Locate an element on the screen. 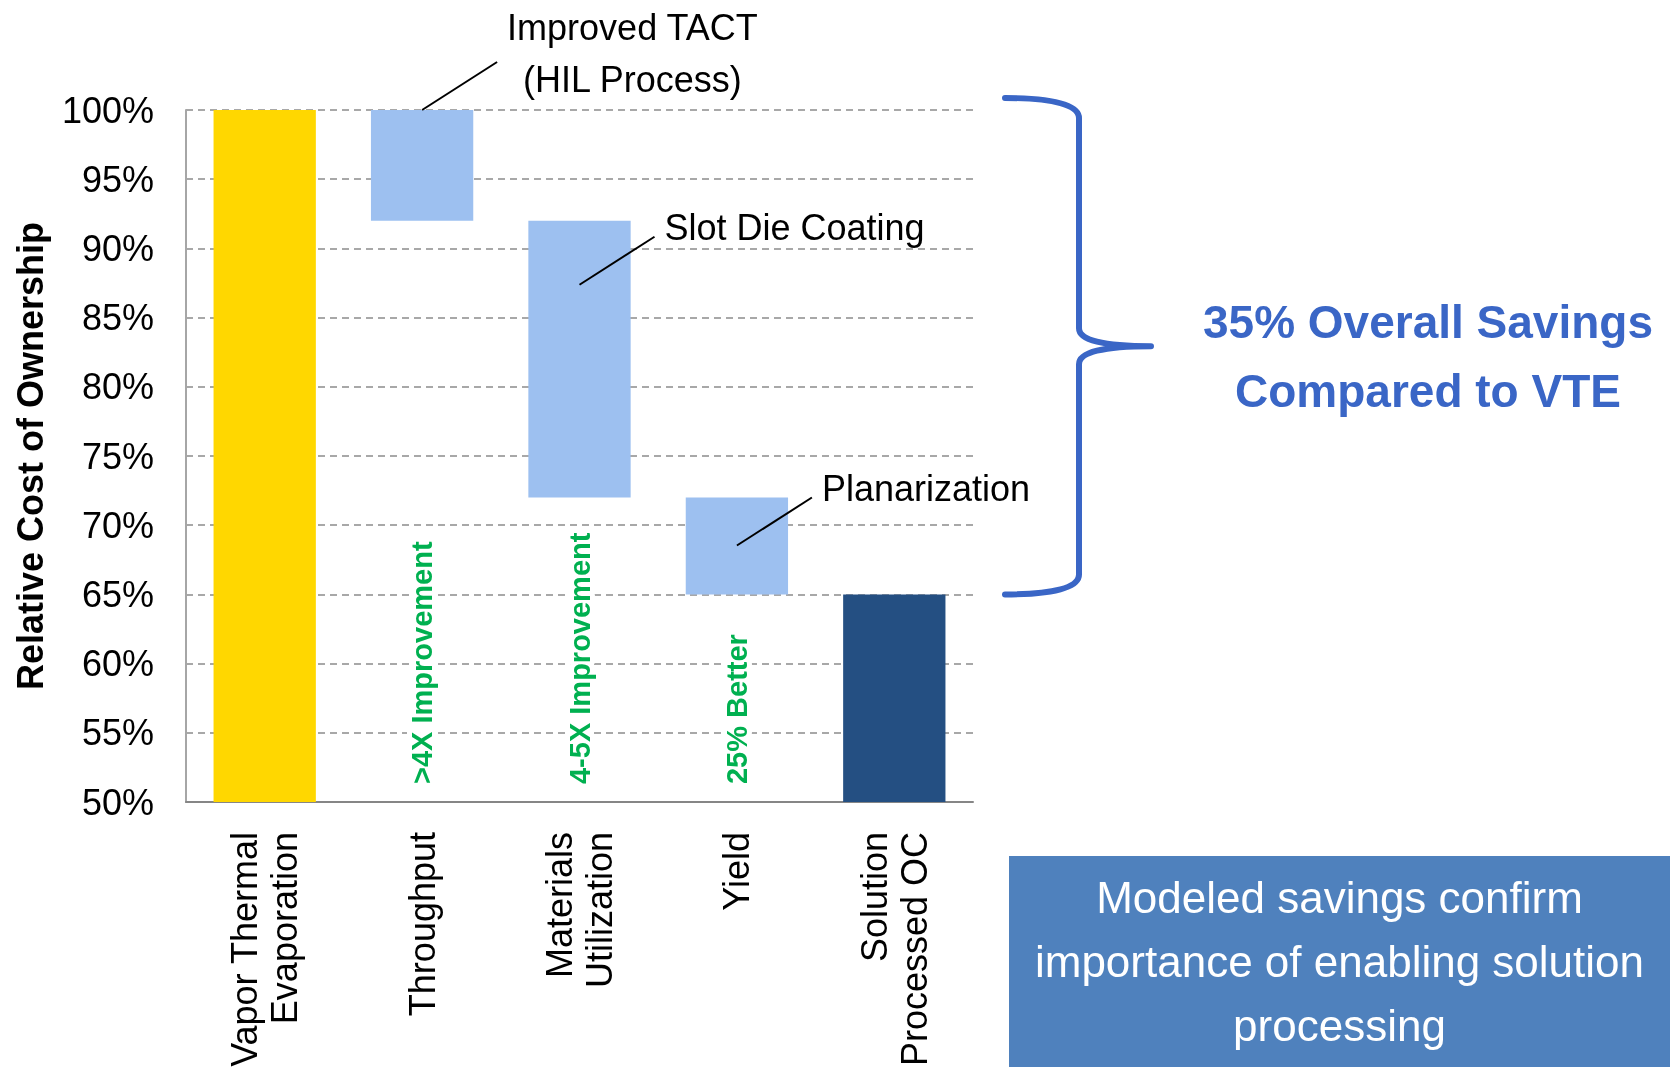  annotation: Planarization is located at coordinates (926, 489).